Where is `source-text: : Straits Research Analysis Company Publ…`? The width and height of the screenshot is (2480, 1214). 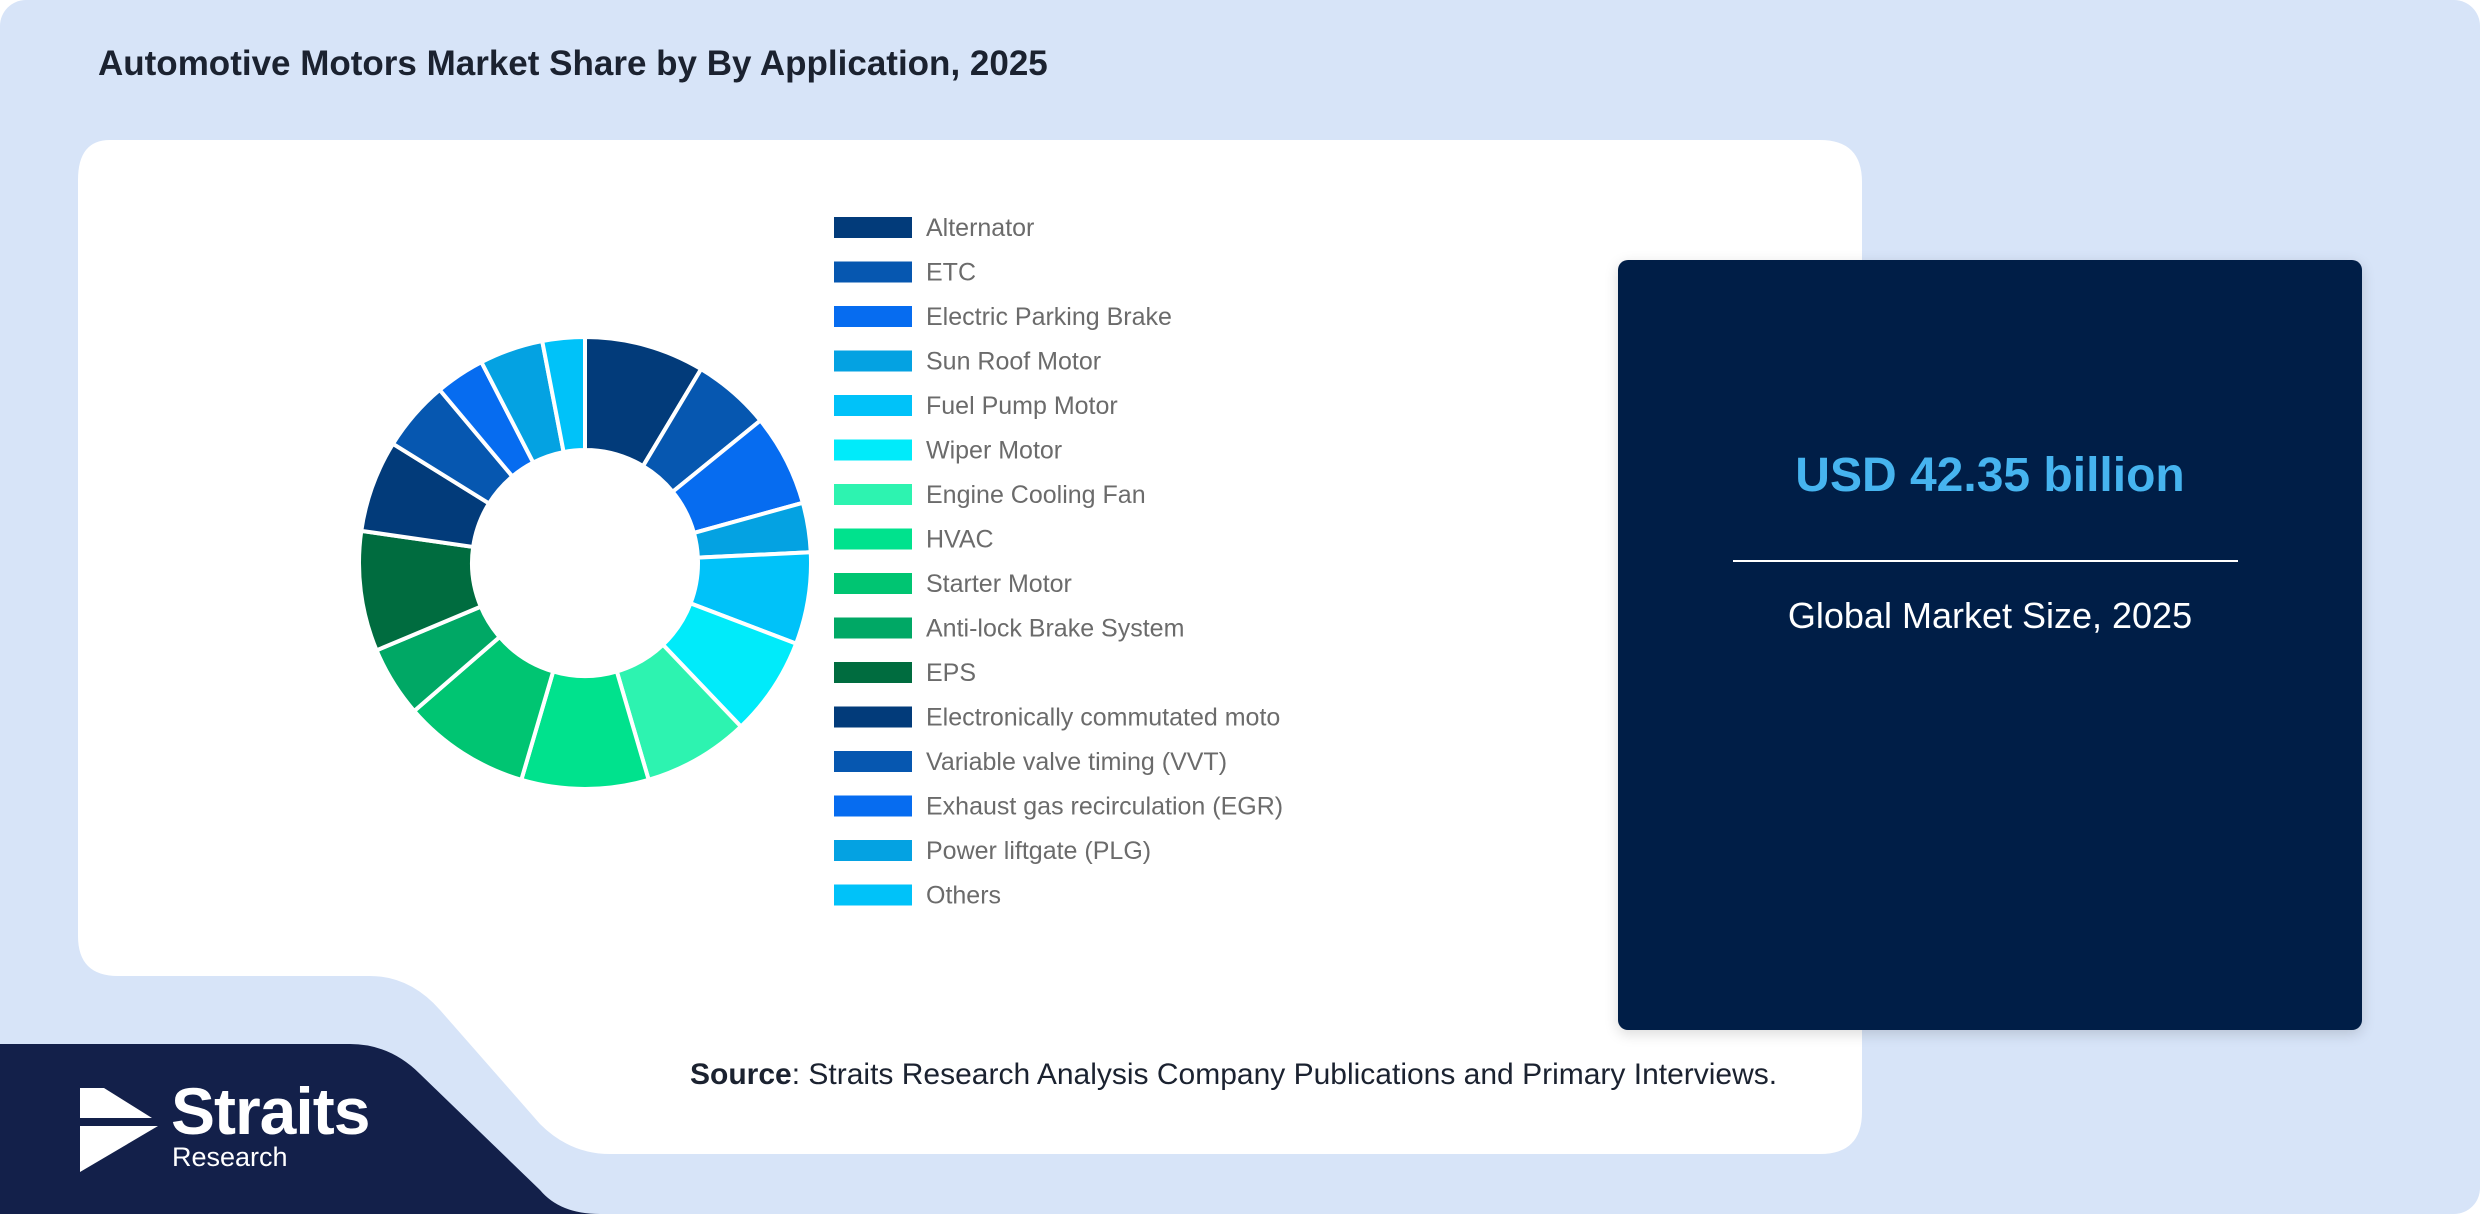
source-text: : Straits Research Analysis Company Publ… is located at coordinates (1284, 1074).